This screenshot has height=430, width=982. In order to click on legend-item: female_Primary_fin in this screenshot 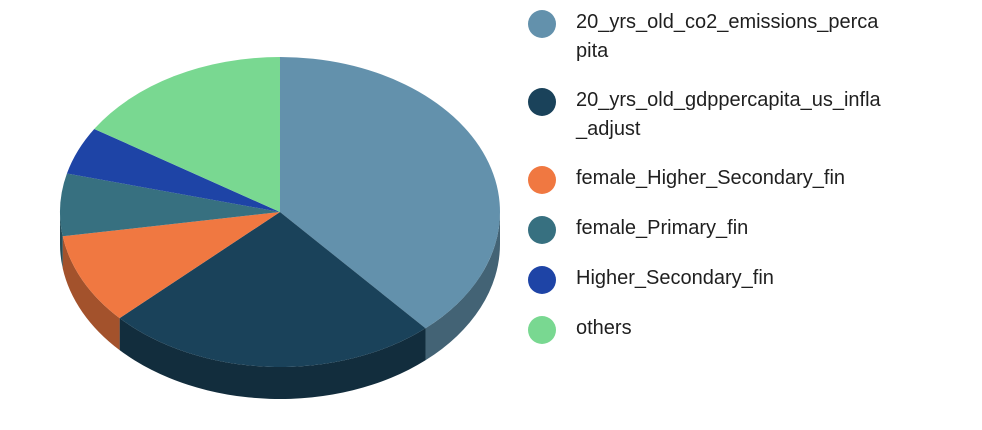, I will do `click(748, 229)`.